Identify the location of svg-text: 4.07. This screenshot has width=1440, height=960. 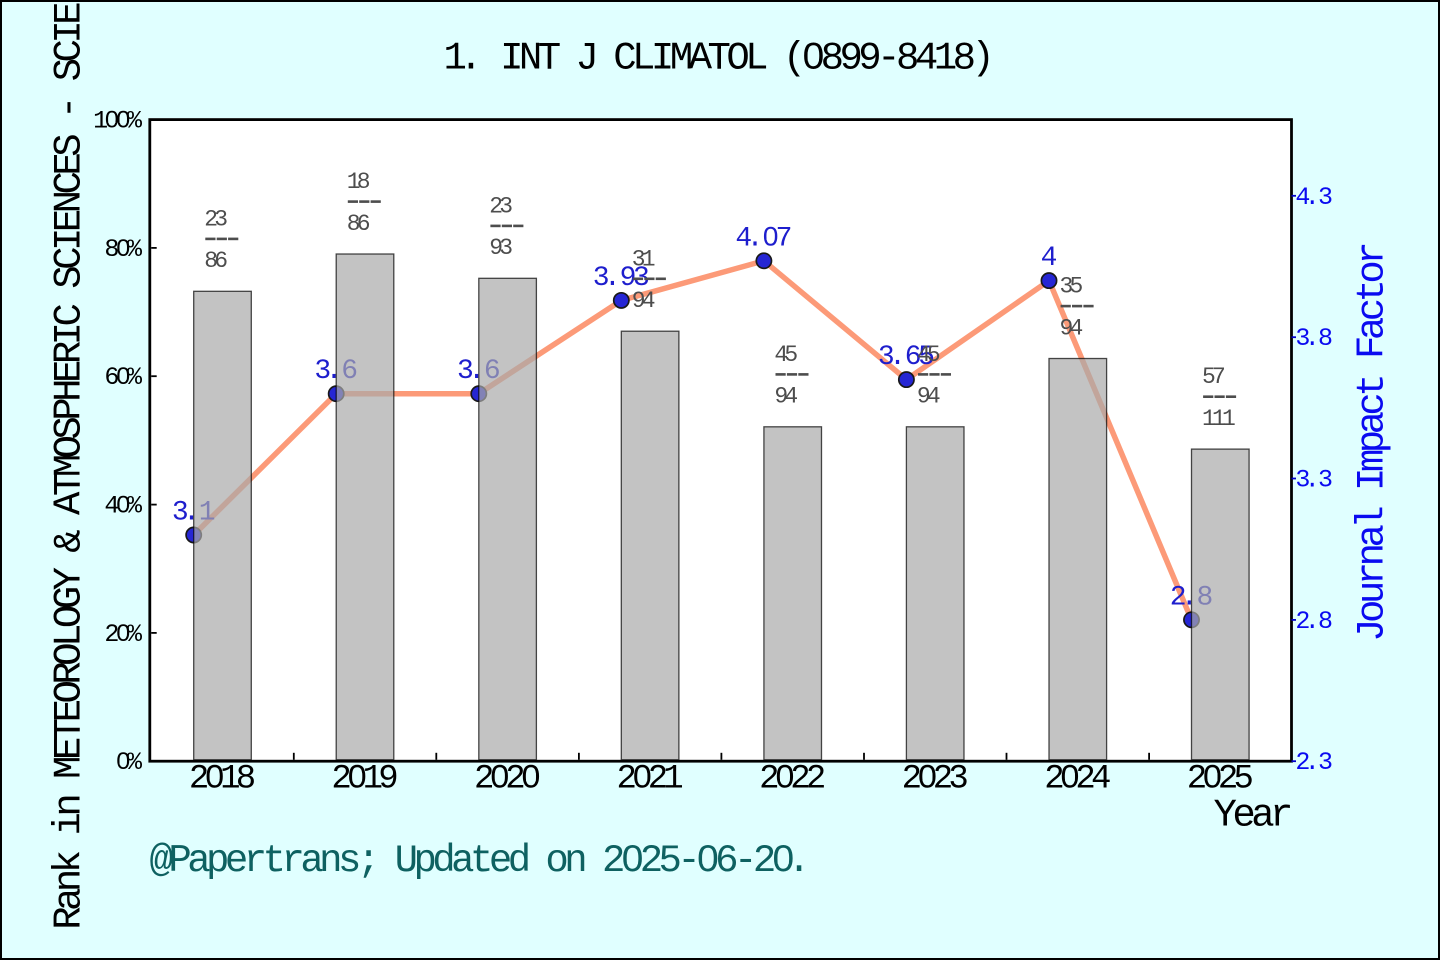
(762, 238).